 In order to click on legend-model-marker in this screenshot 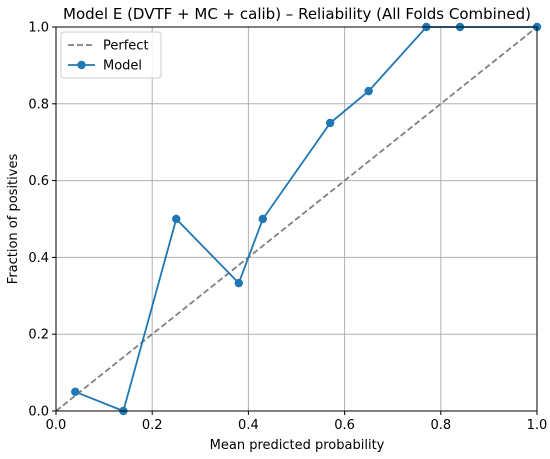, I will do `click(81, 65)`.